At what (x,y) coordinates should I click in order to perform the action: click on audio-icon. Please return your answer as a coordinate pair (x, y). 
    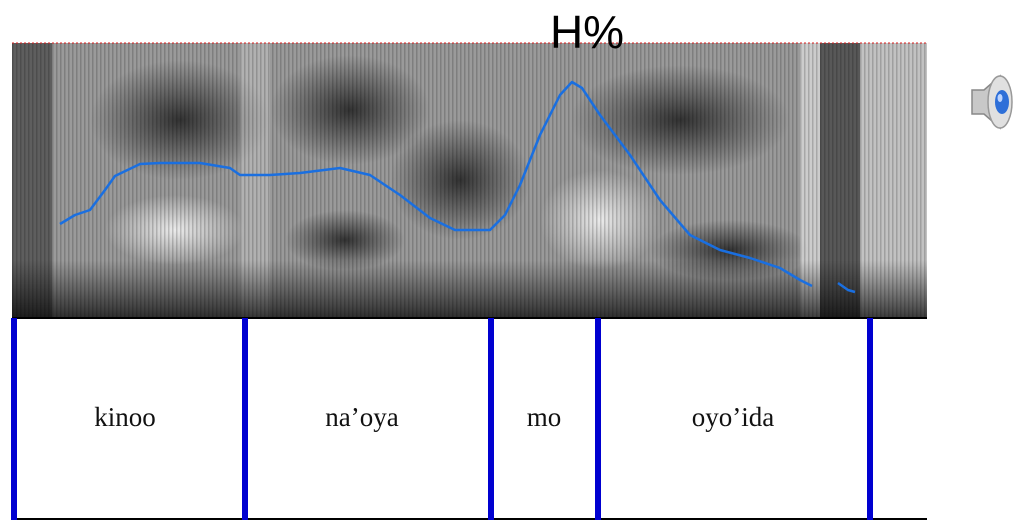
    Looking at the image, I should click on (992, 102).